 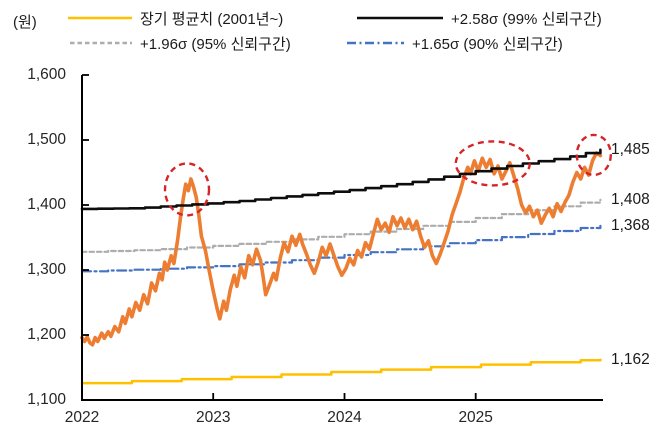 I want to click on legend-item-sigma-165: +1.65σ (90% 신뢰구간), so click(x=455, y=43).